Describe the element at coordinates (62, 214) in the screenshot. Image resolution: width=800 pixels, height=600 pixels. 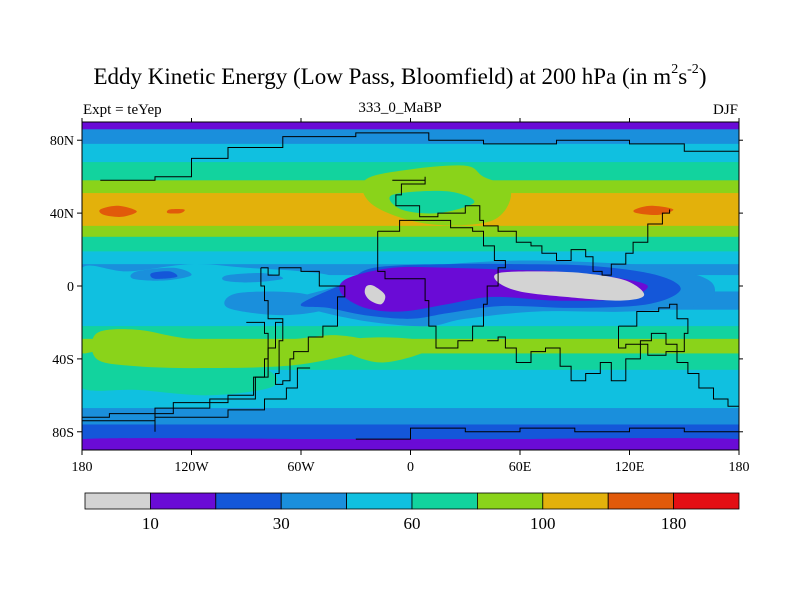
I see `y-tick-label-1: 40N` at that location.